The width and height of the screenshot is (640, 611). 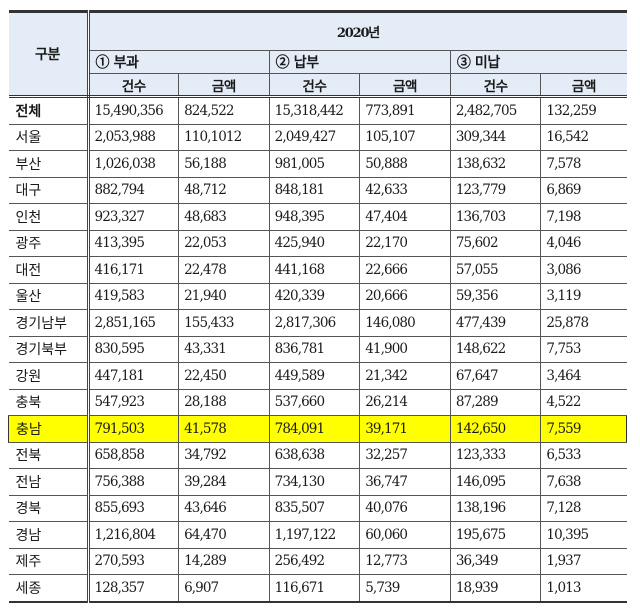 I want to click on amount-cell: 41,578, so click(x=224, y=429).